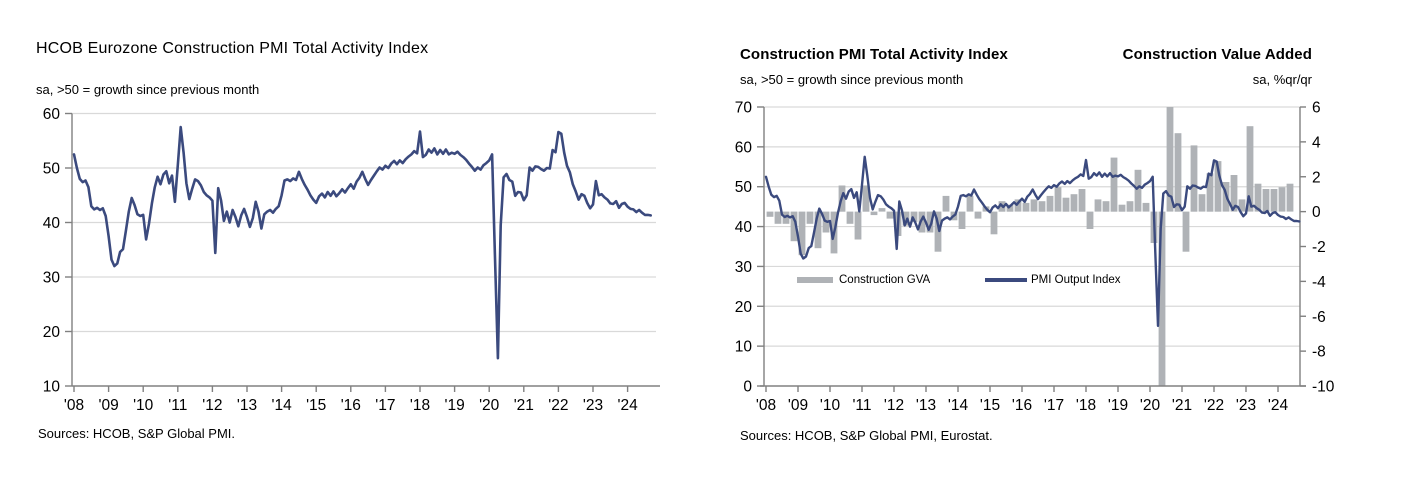 The height and width of the screenshot is (485, 1421). What do you see at coordinates (52, 114) in the screenshot?
I see `y-tick-label: 60` at bounding box center [52, 114].